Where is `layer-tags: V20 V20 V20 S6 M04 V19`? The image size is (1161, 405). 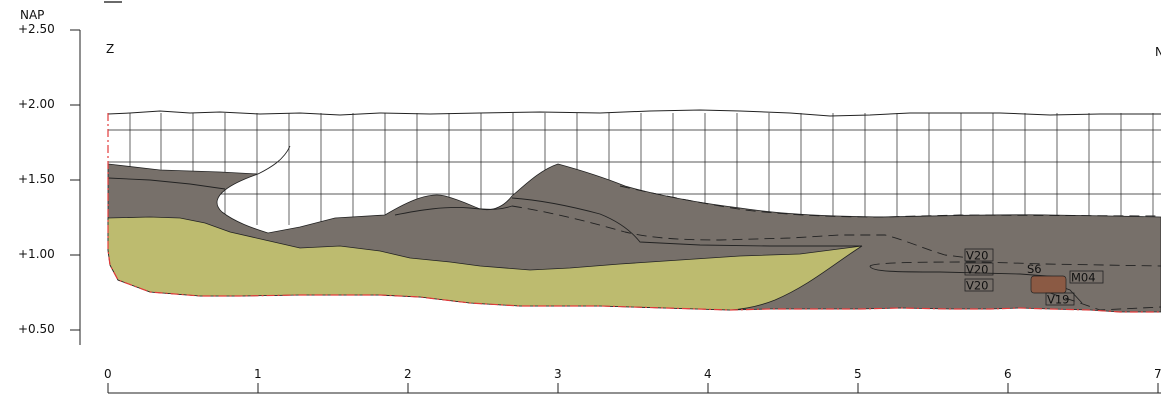 layer-tags: V20 V20 V20 S6 M04 V19 is located at coordinates (1034, 278).